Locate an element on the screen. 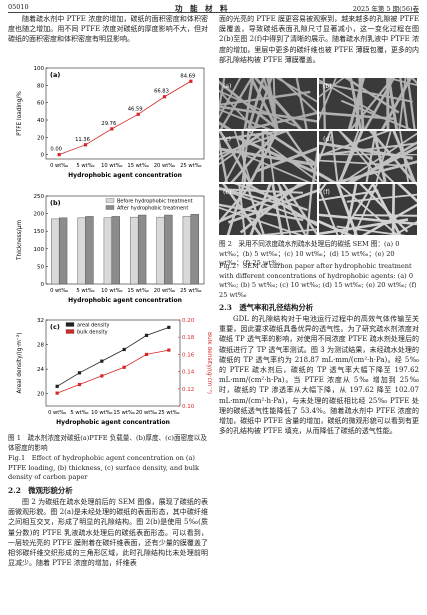 The image size is (427, 615). data-label: 29.76 is located at coordinates (108, 124).